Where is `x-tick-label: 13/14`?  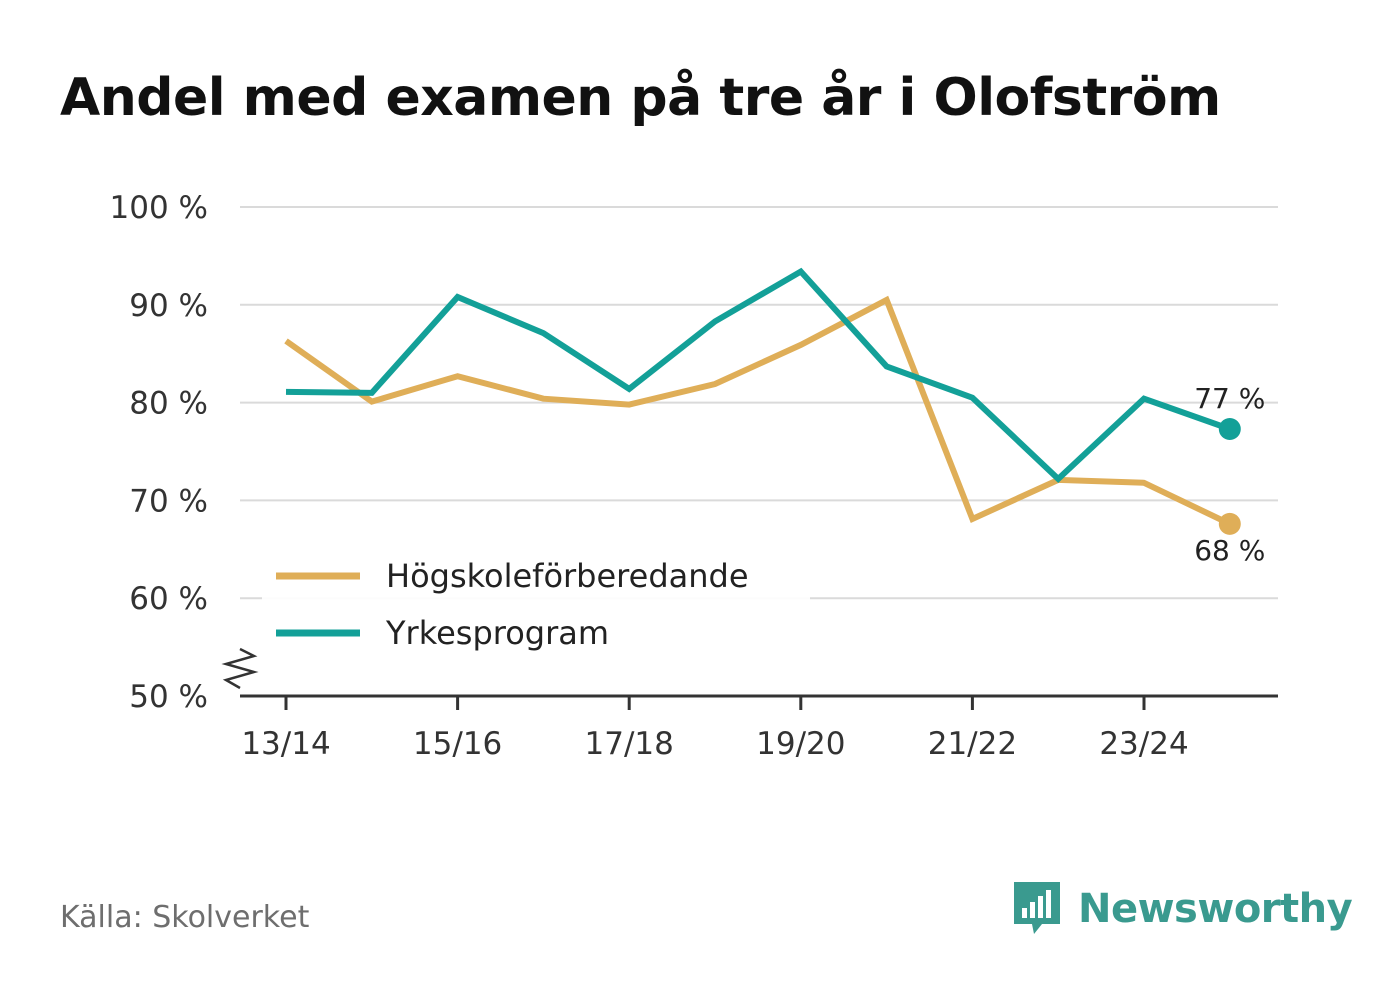
x-tick-label: 13/14 is located at coordinates (285, 744).